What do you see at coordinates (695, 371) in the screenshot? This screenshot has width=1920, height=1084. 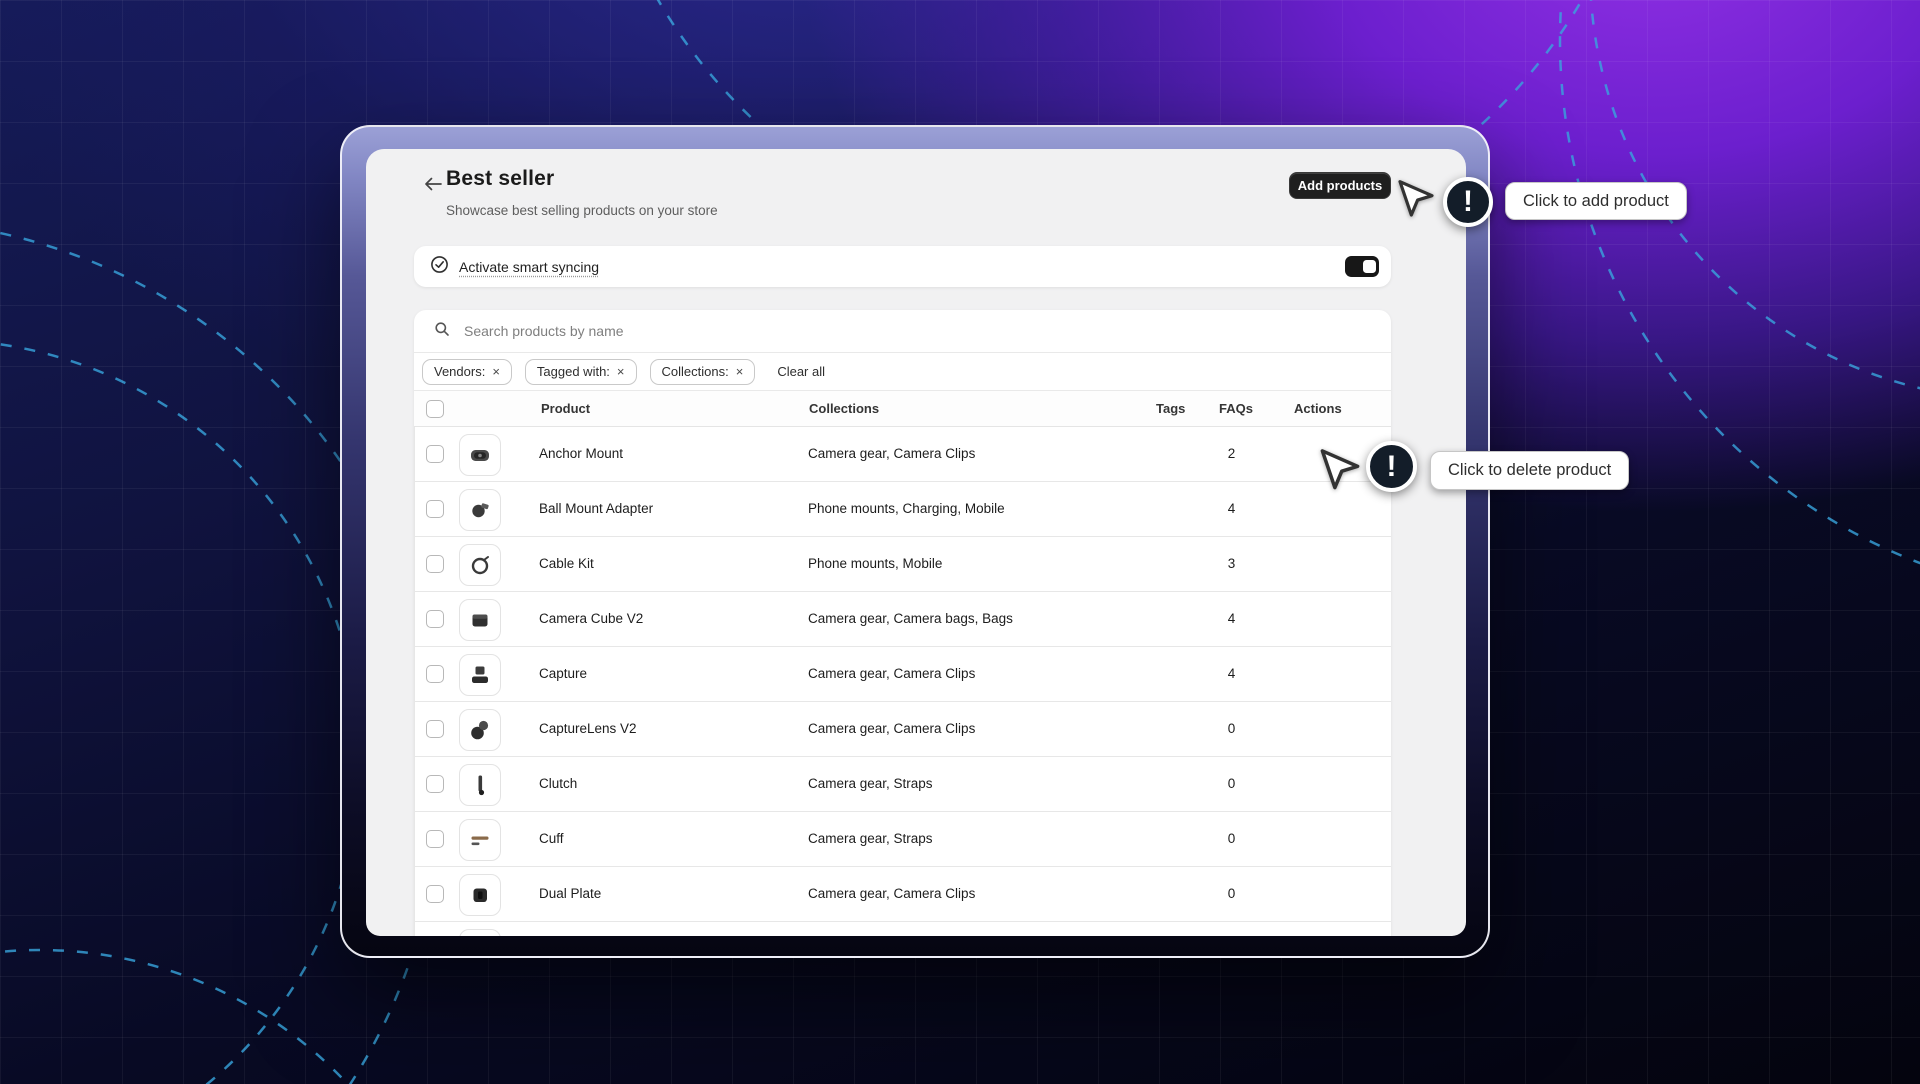 I see `filter-chip-label: Collections:` at bounding box center [695, 371].